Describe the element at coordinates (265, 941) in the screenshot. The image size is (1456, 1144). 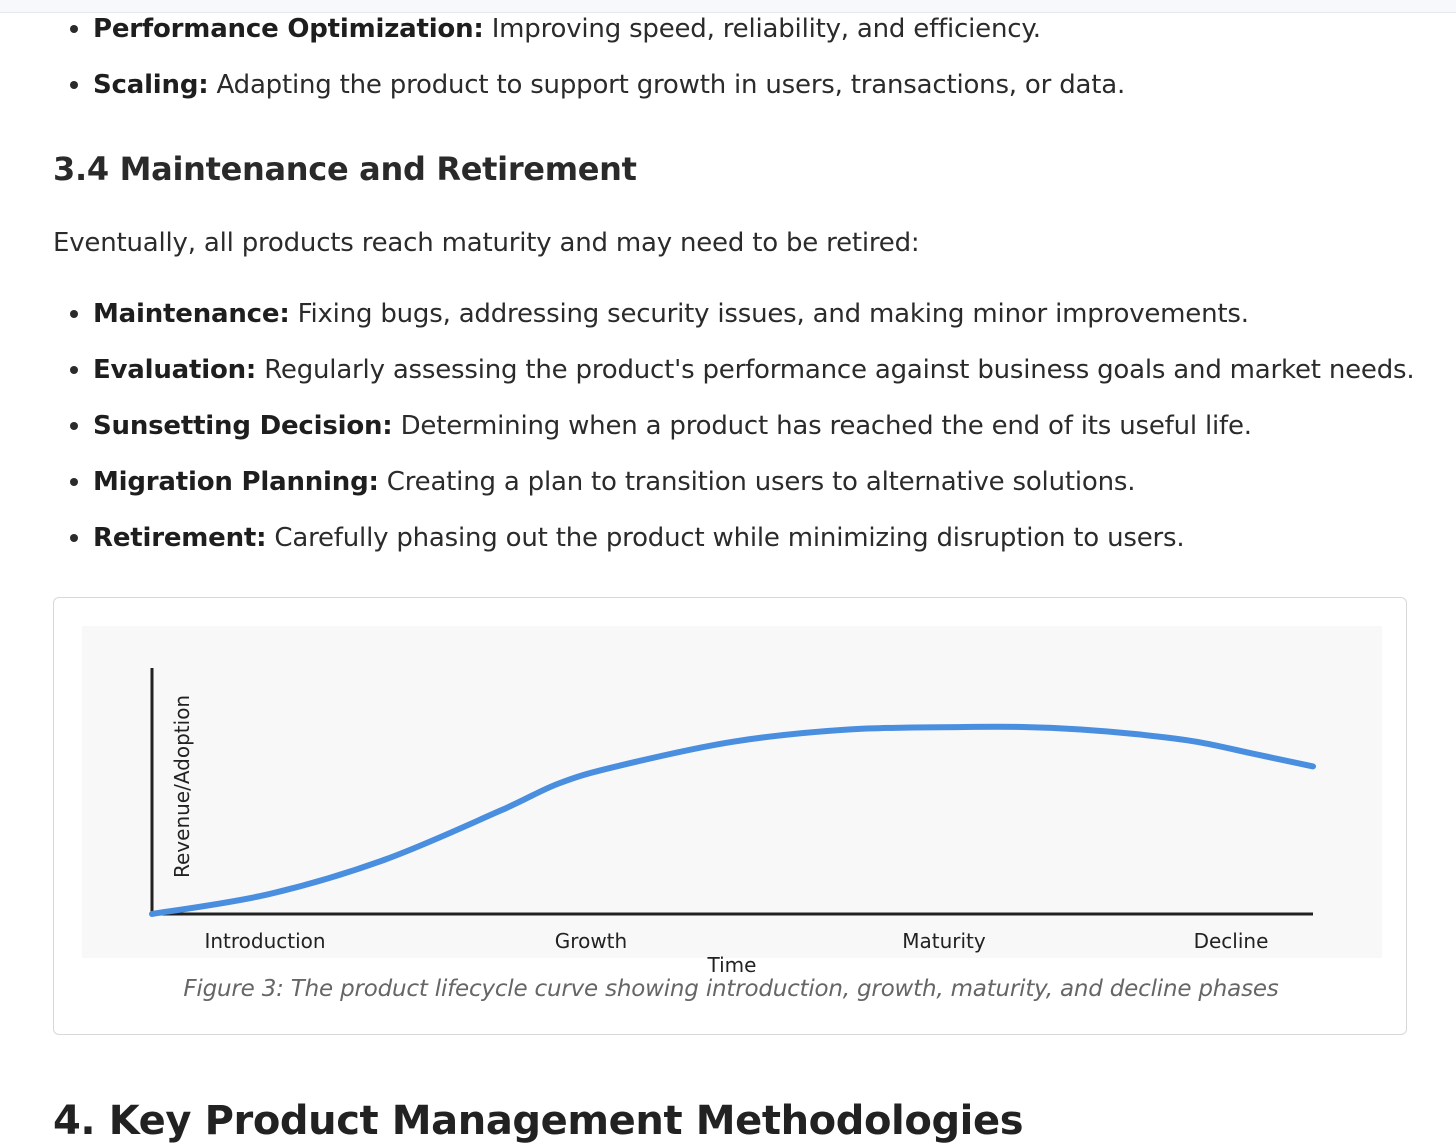
I see `x-tick-label-introduction: Introduction` at that location.